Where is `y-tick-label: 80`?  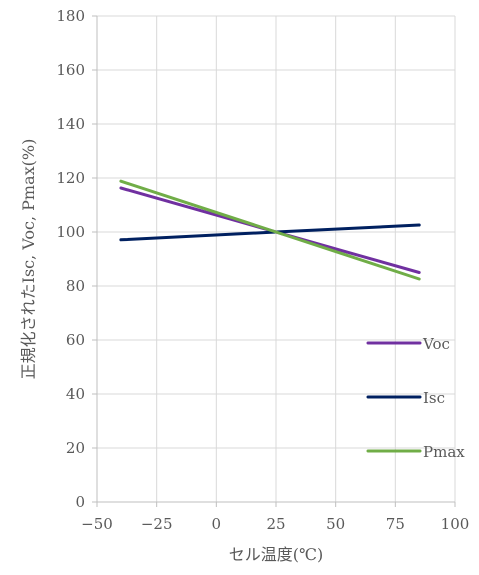 y-tick-label: 80 is located at coordinates (75, 286).